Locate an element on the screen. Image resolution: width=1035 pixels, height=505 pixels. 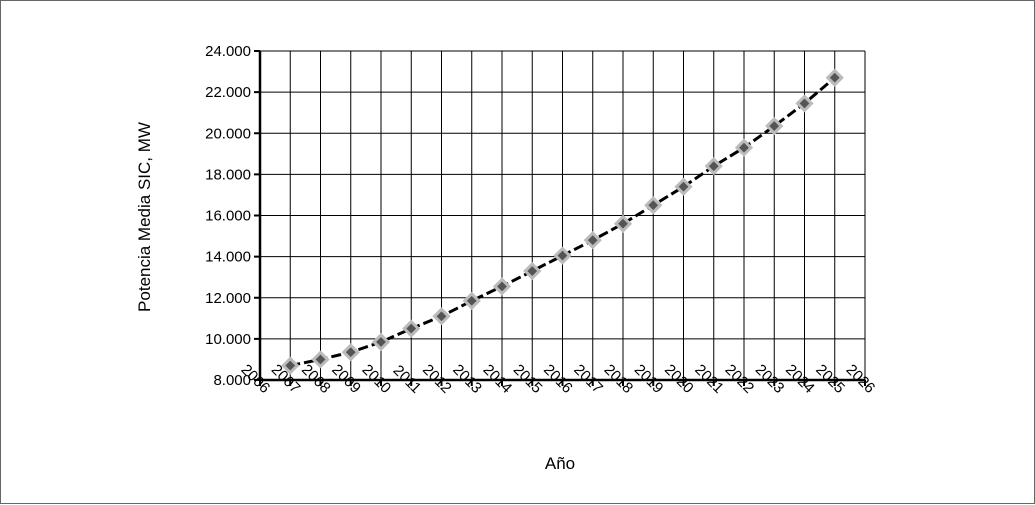
y-tick-label: 18.000 is located at coordinates (228, 174).